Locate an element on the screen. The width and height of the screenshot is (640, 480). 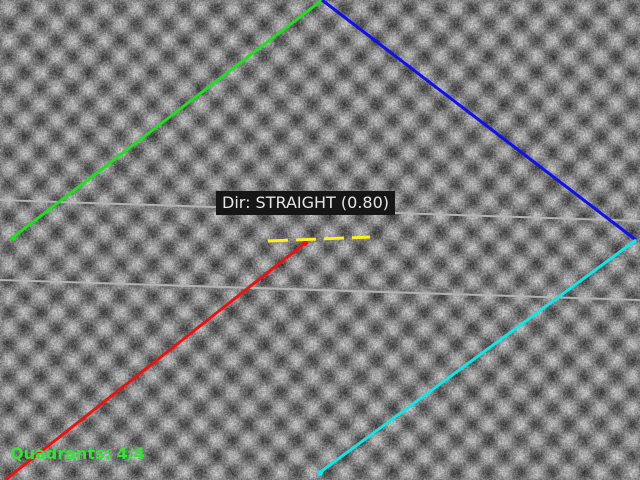
lane-endpoint-top-left is located at coordinates (13, 238).